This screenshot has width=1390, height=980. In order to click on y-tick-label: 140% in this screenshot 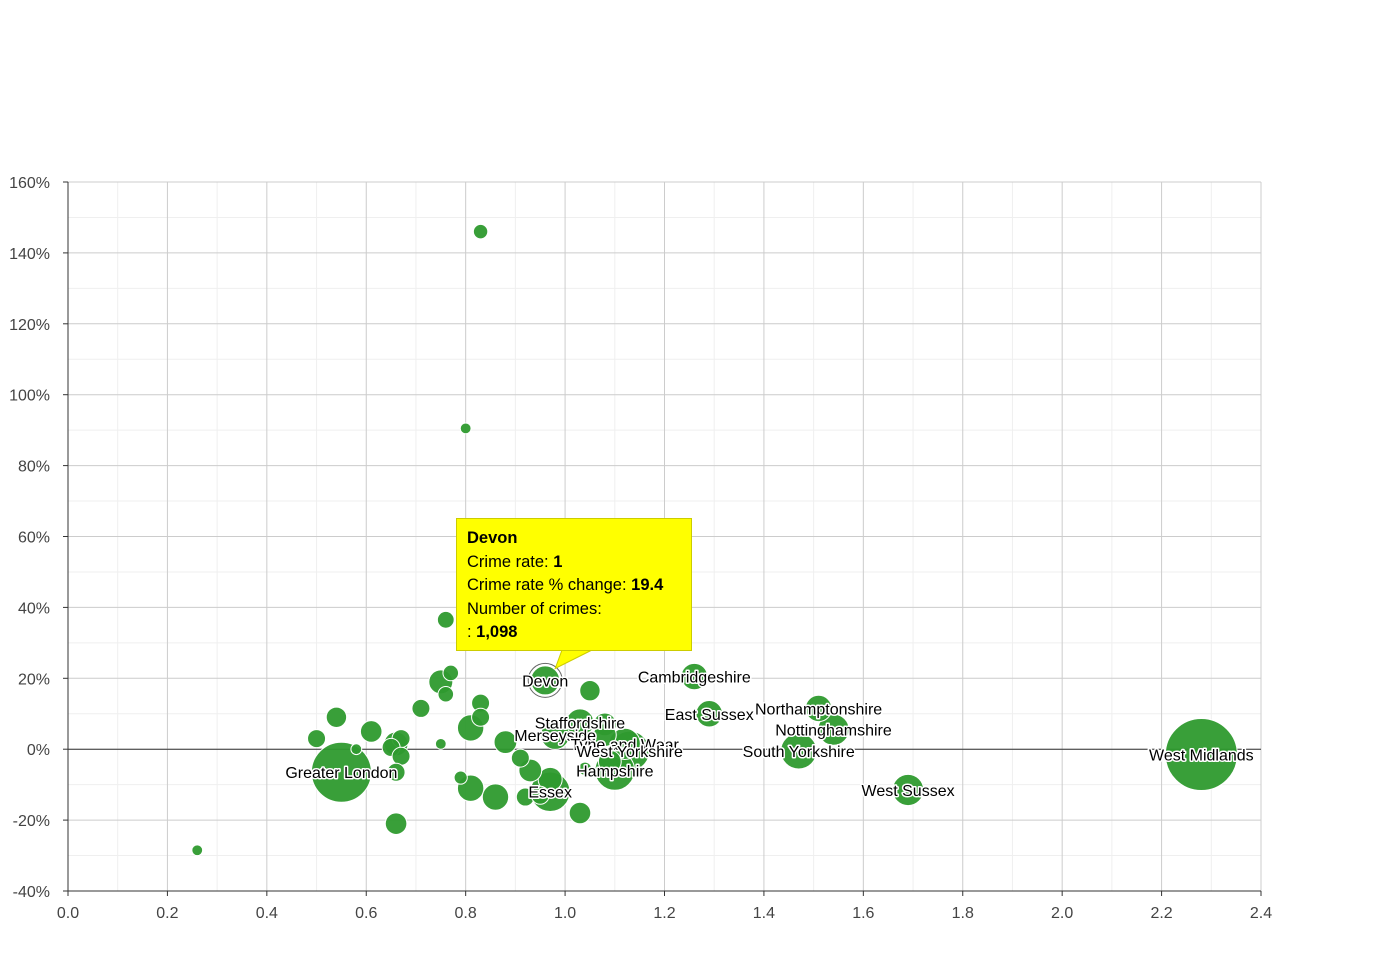, I will do `click(29, 254)`.